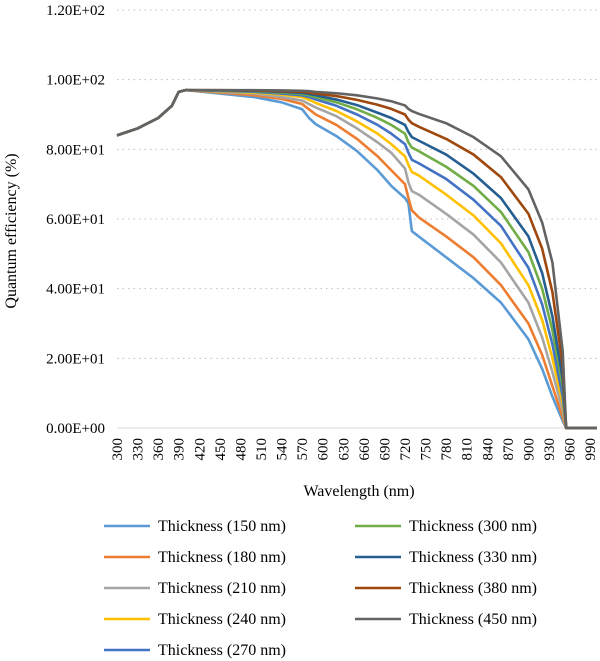  What do you see at coordinates (427, 449) in the screenshot?
I see `x-tick-label: 750` at bounding box center [427, 449].